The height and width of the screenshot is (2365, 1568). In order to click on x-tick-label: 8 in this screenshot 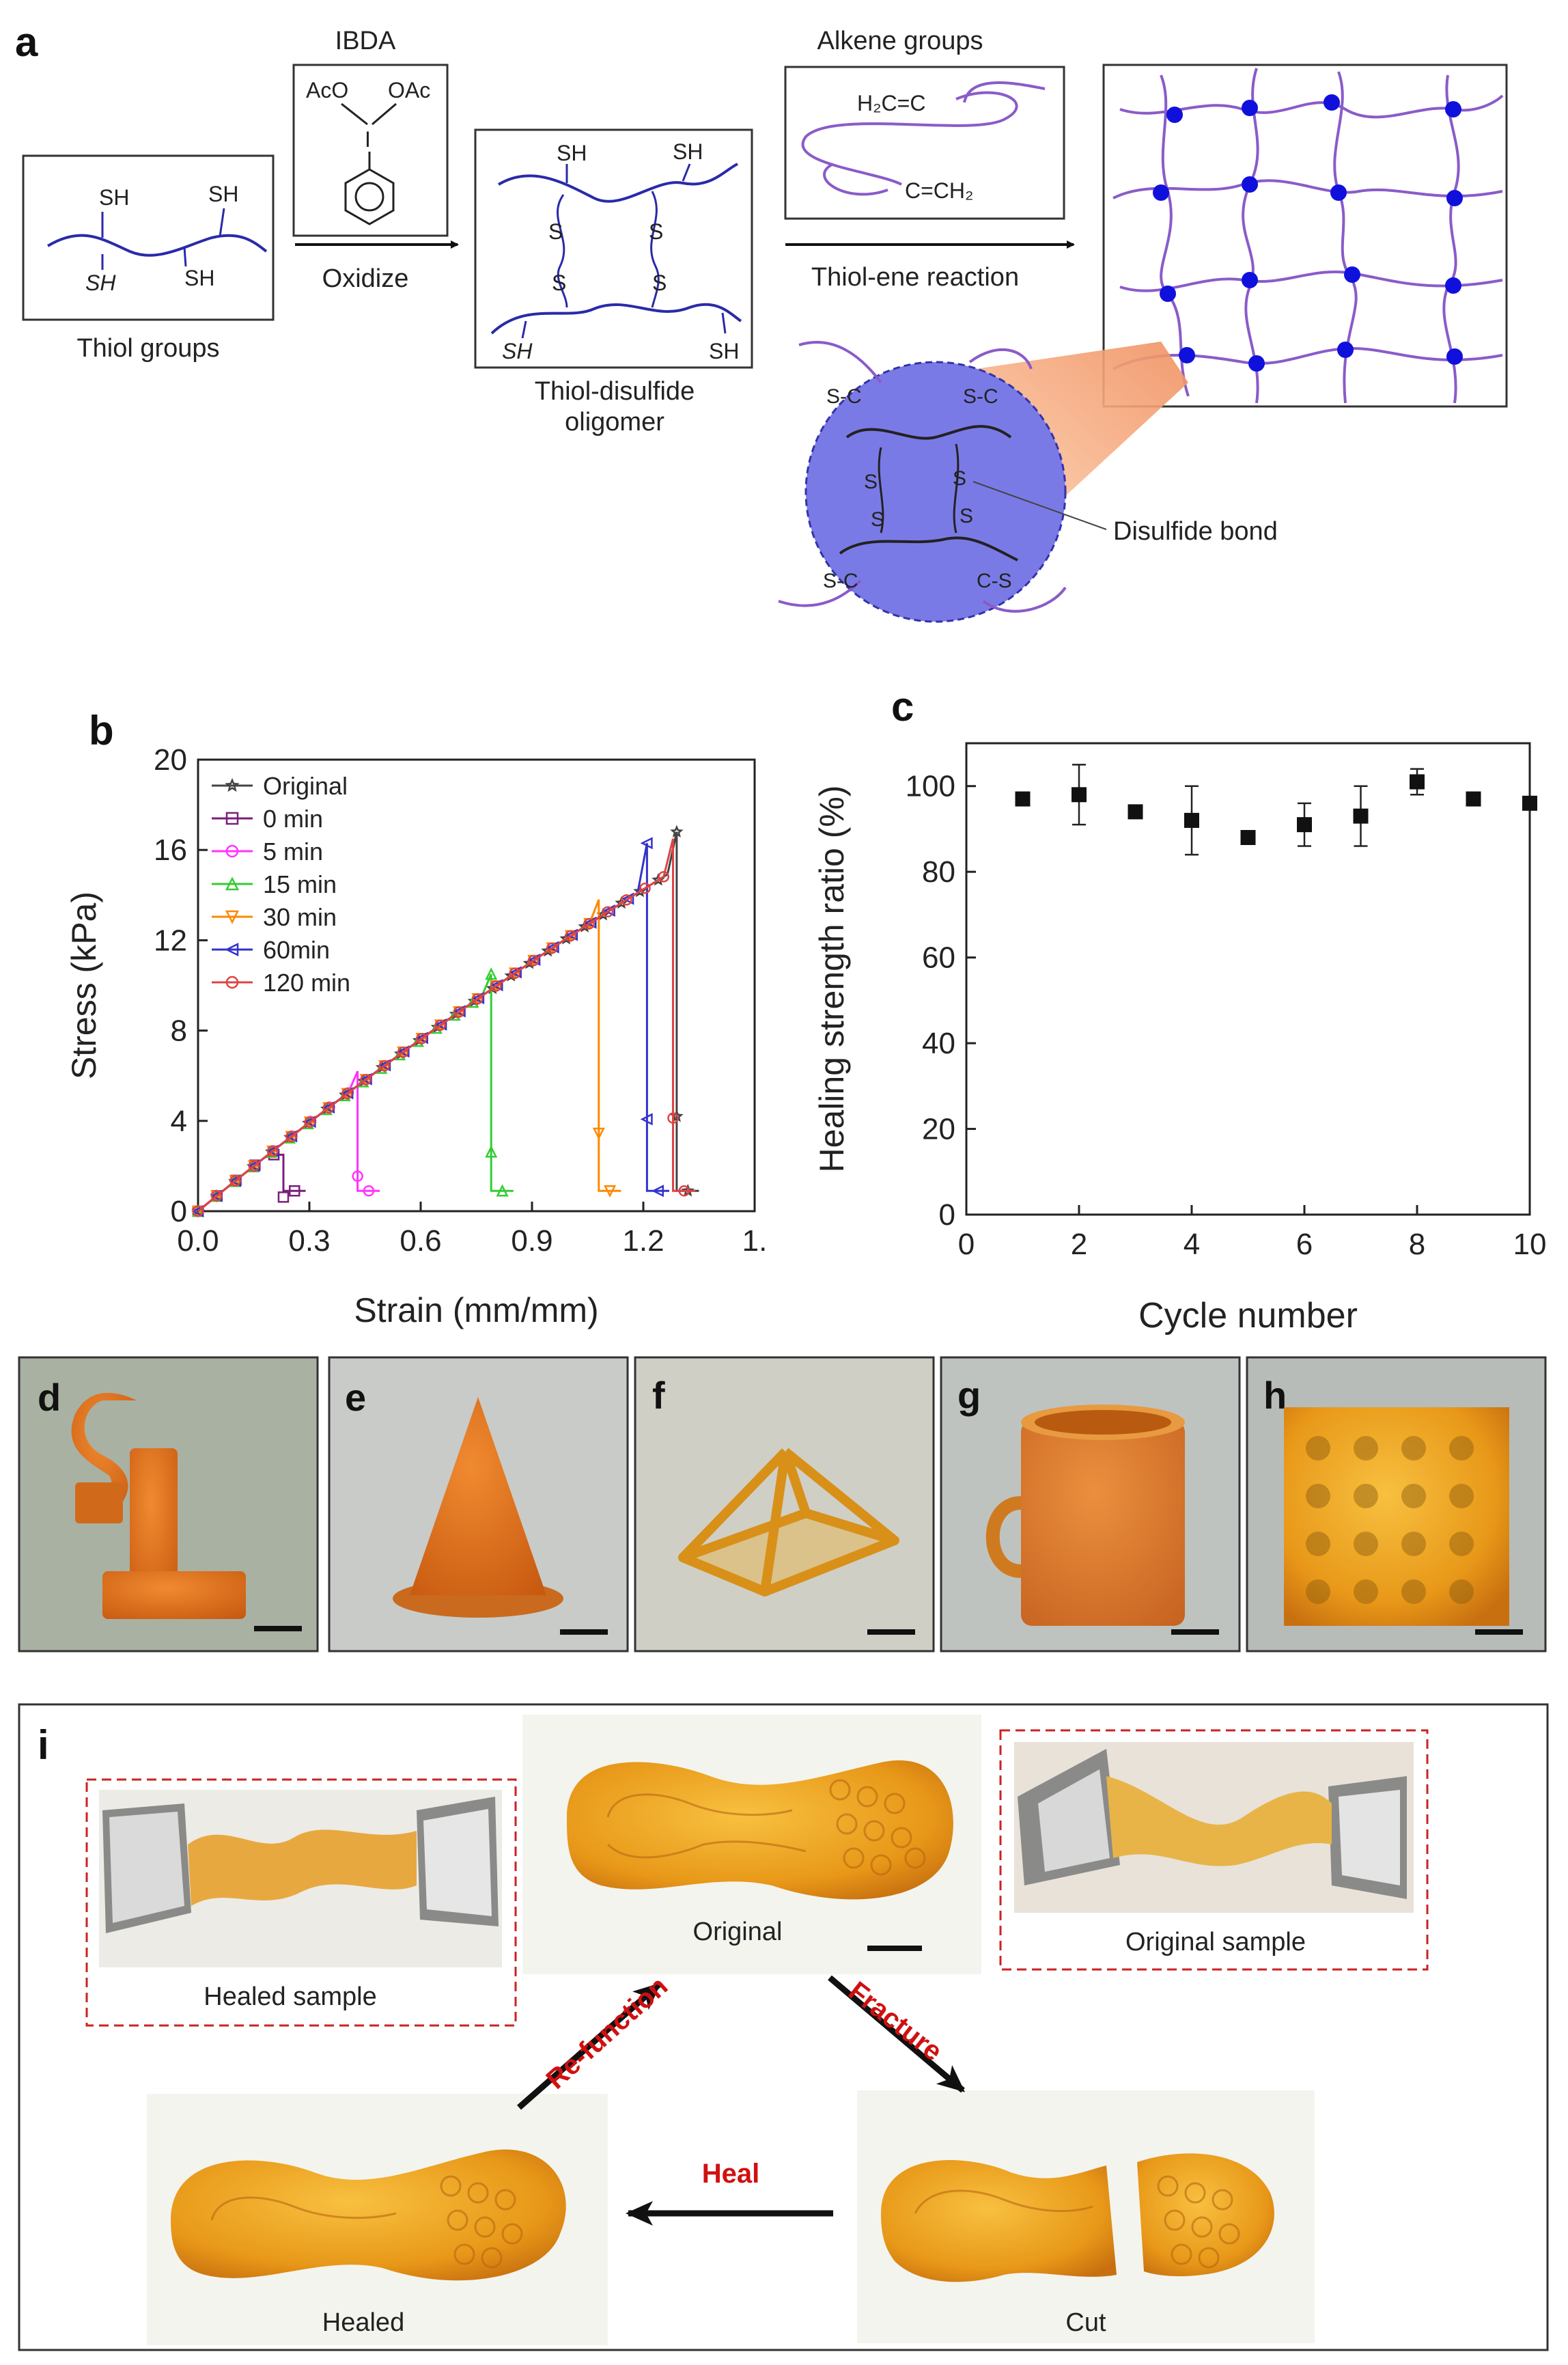, I will do `click(1417, 1244)`.